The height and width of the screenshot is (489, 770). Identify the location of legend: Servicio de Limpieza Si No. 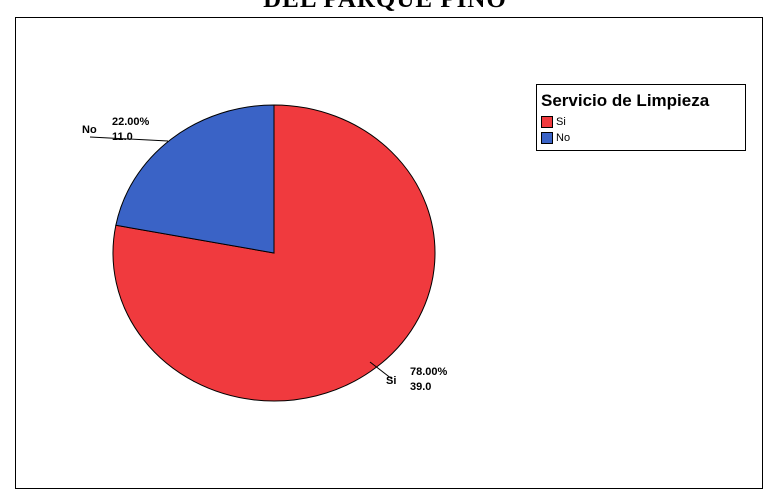
(641, 117).